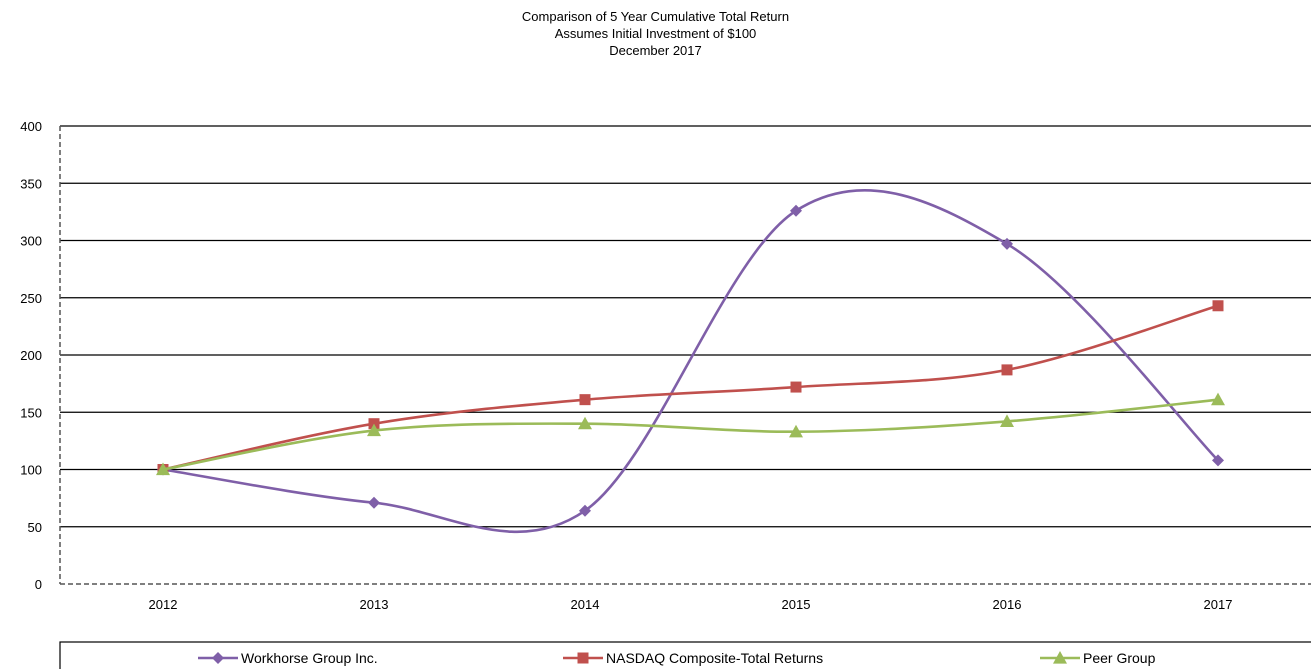 This screenshot has width=1311, height=669. Describe the element at coordinates (1218, 306) in the screenshot. I see `data-point-nasdaq-composite-total-returns-2017` at that location.